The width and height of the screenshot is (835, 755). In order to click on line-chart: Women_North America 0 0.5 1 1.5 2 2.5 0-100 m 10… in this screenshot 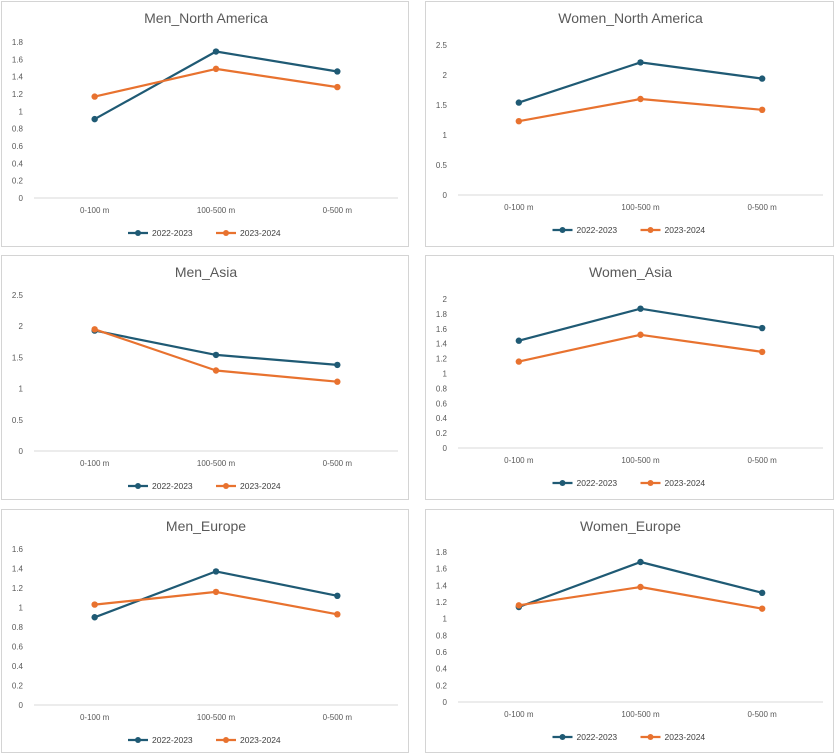, I will do `click(629, 122)`.